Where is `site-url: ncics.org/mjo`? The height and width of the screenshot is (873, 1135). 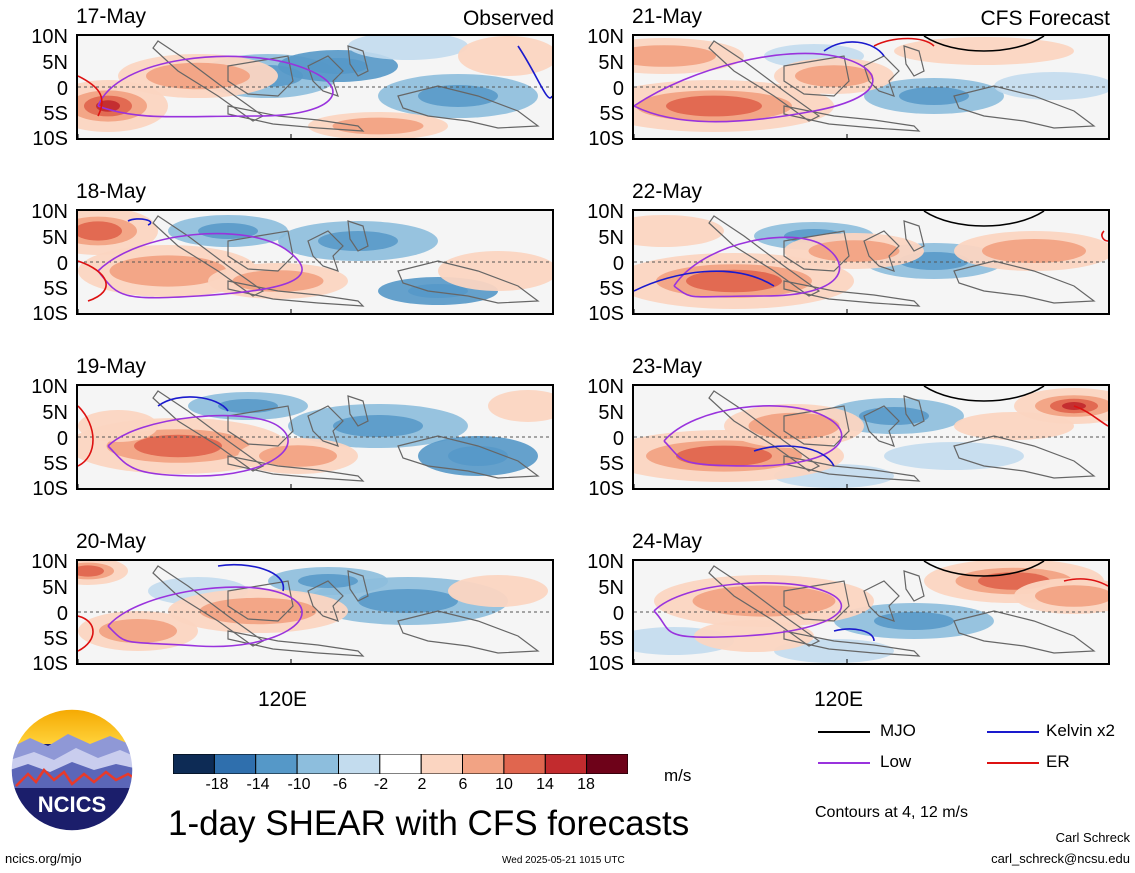
site-url: ncics.org/mjo is located at coordinates (43, 858).